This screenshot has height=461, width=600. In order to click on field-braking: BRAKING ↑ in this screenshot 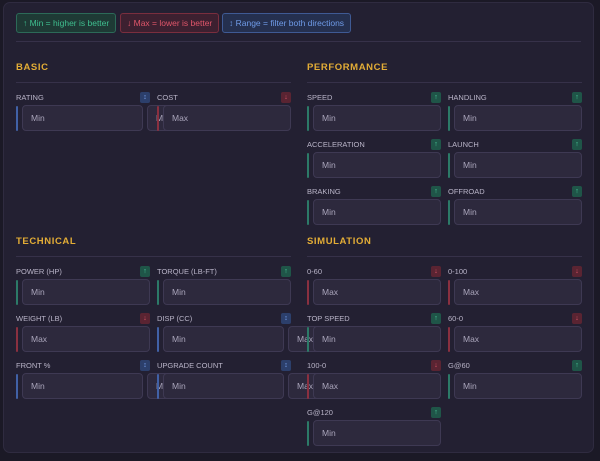, I will do `click(374, 206)`.